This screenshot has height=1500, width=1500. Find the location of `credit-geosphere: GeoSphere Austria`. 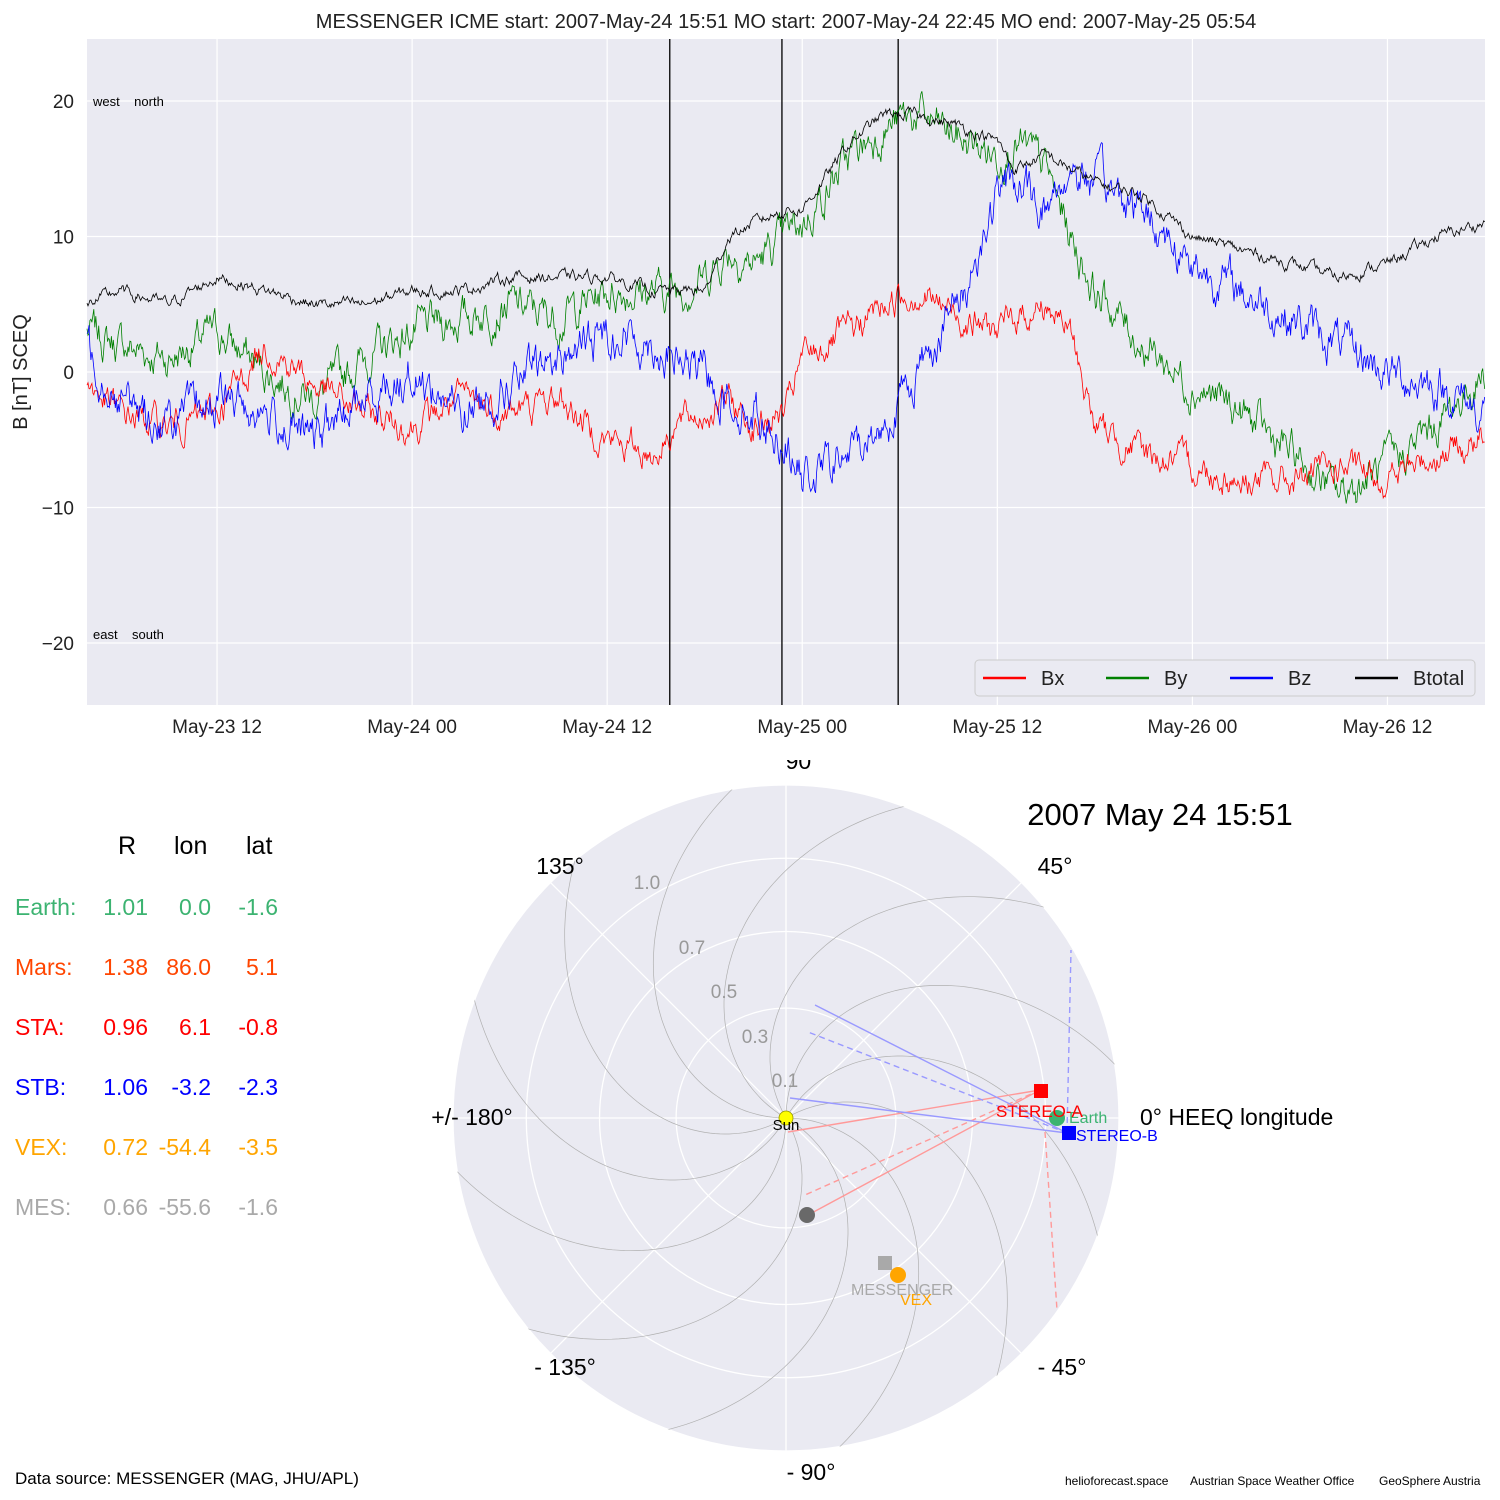

credit-geosphere: GeoSphere Austria is located at coordinates (1430, 1481).